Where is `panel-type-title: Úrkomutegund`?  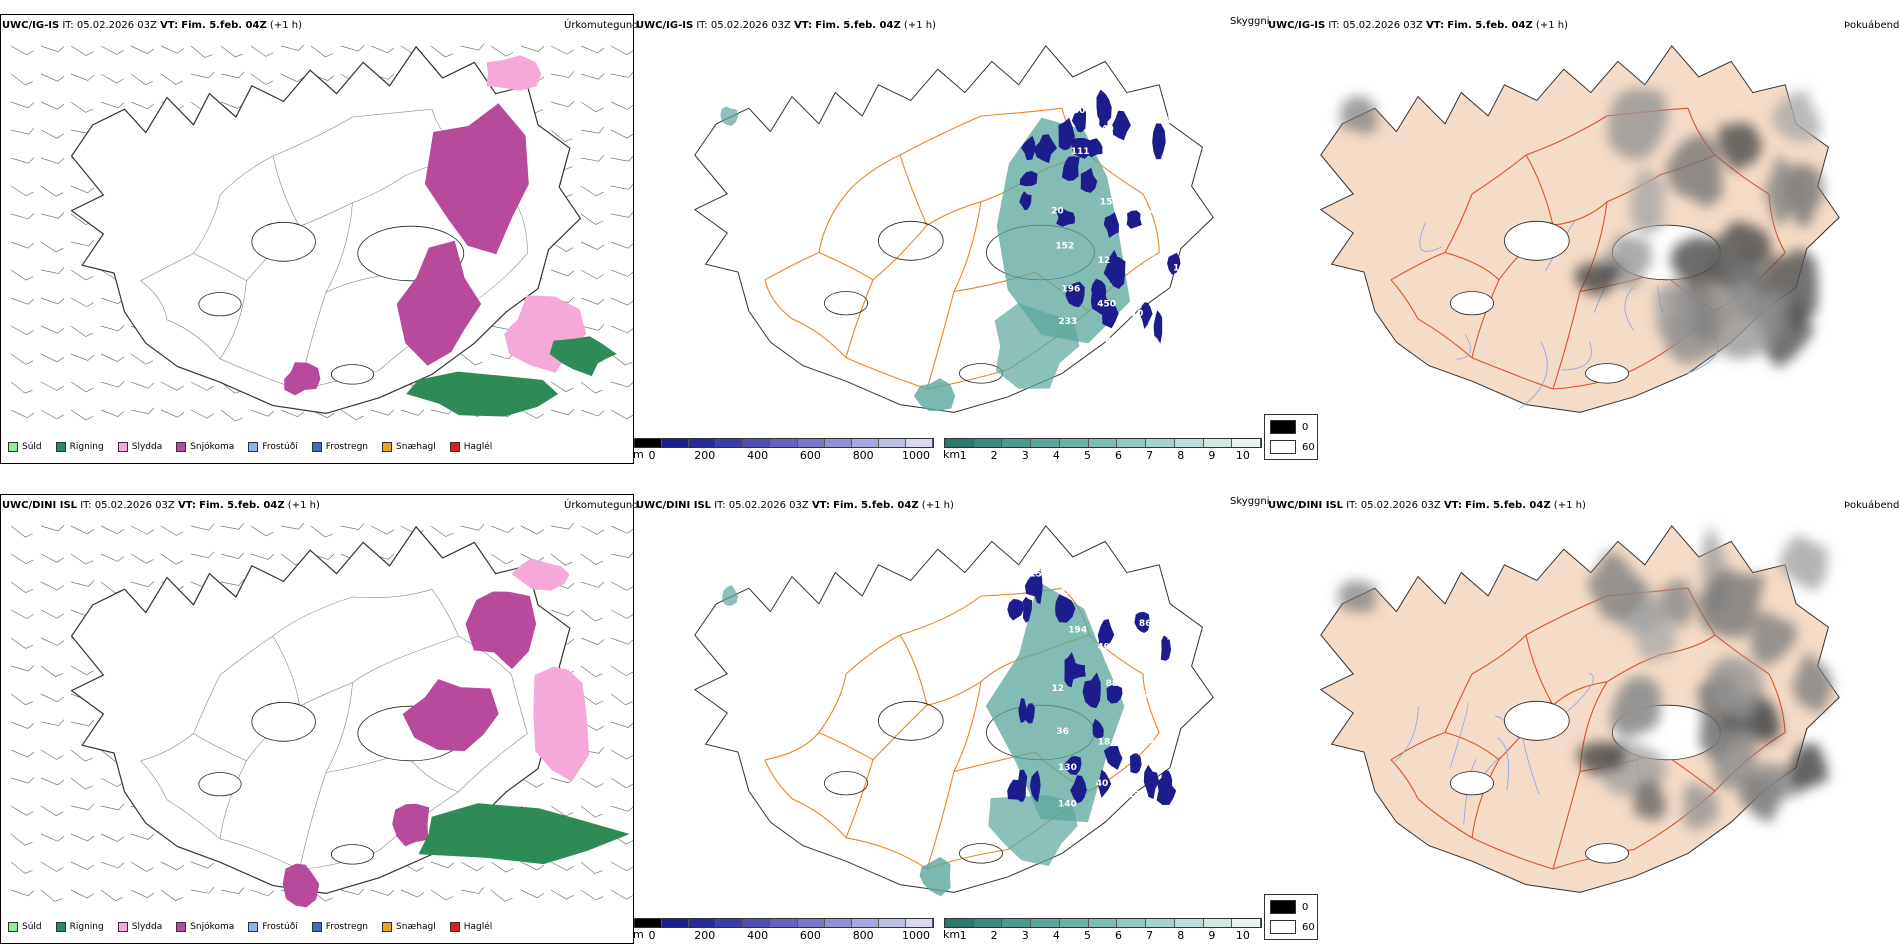
panel-type-title: Úrkomutegund is located at coordinates (601, 505).